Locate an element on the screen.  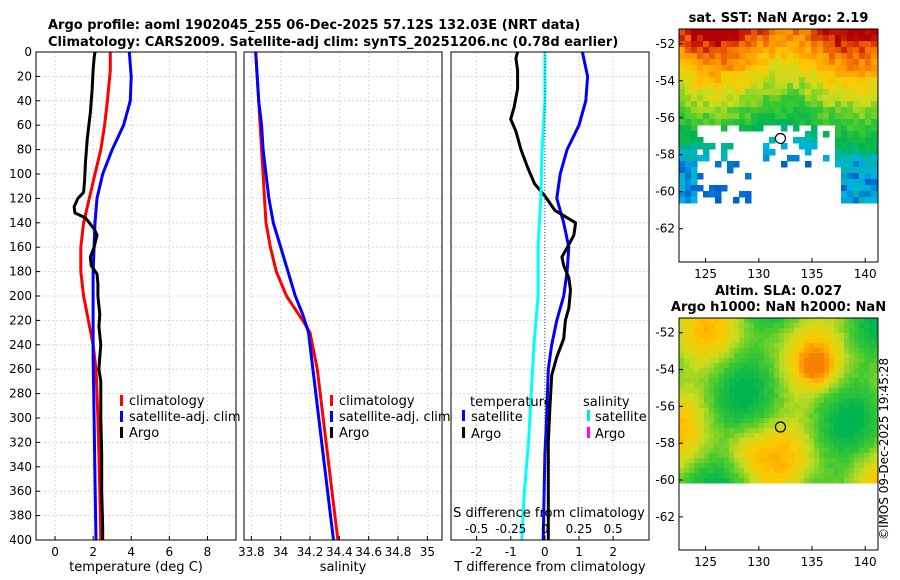
legend-swatch is located at coordinates (121, 432).